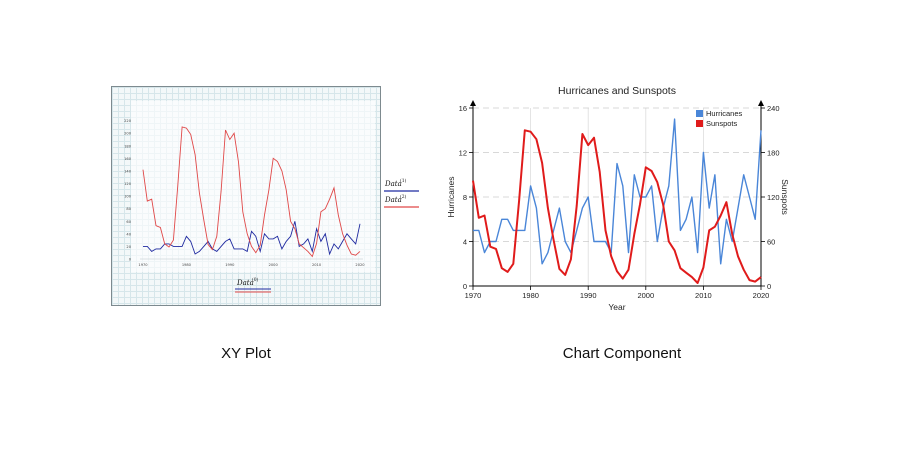  I want to click on y-tick-label: 140, so click(128, 171).